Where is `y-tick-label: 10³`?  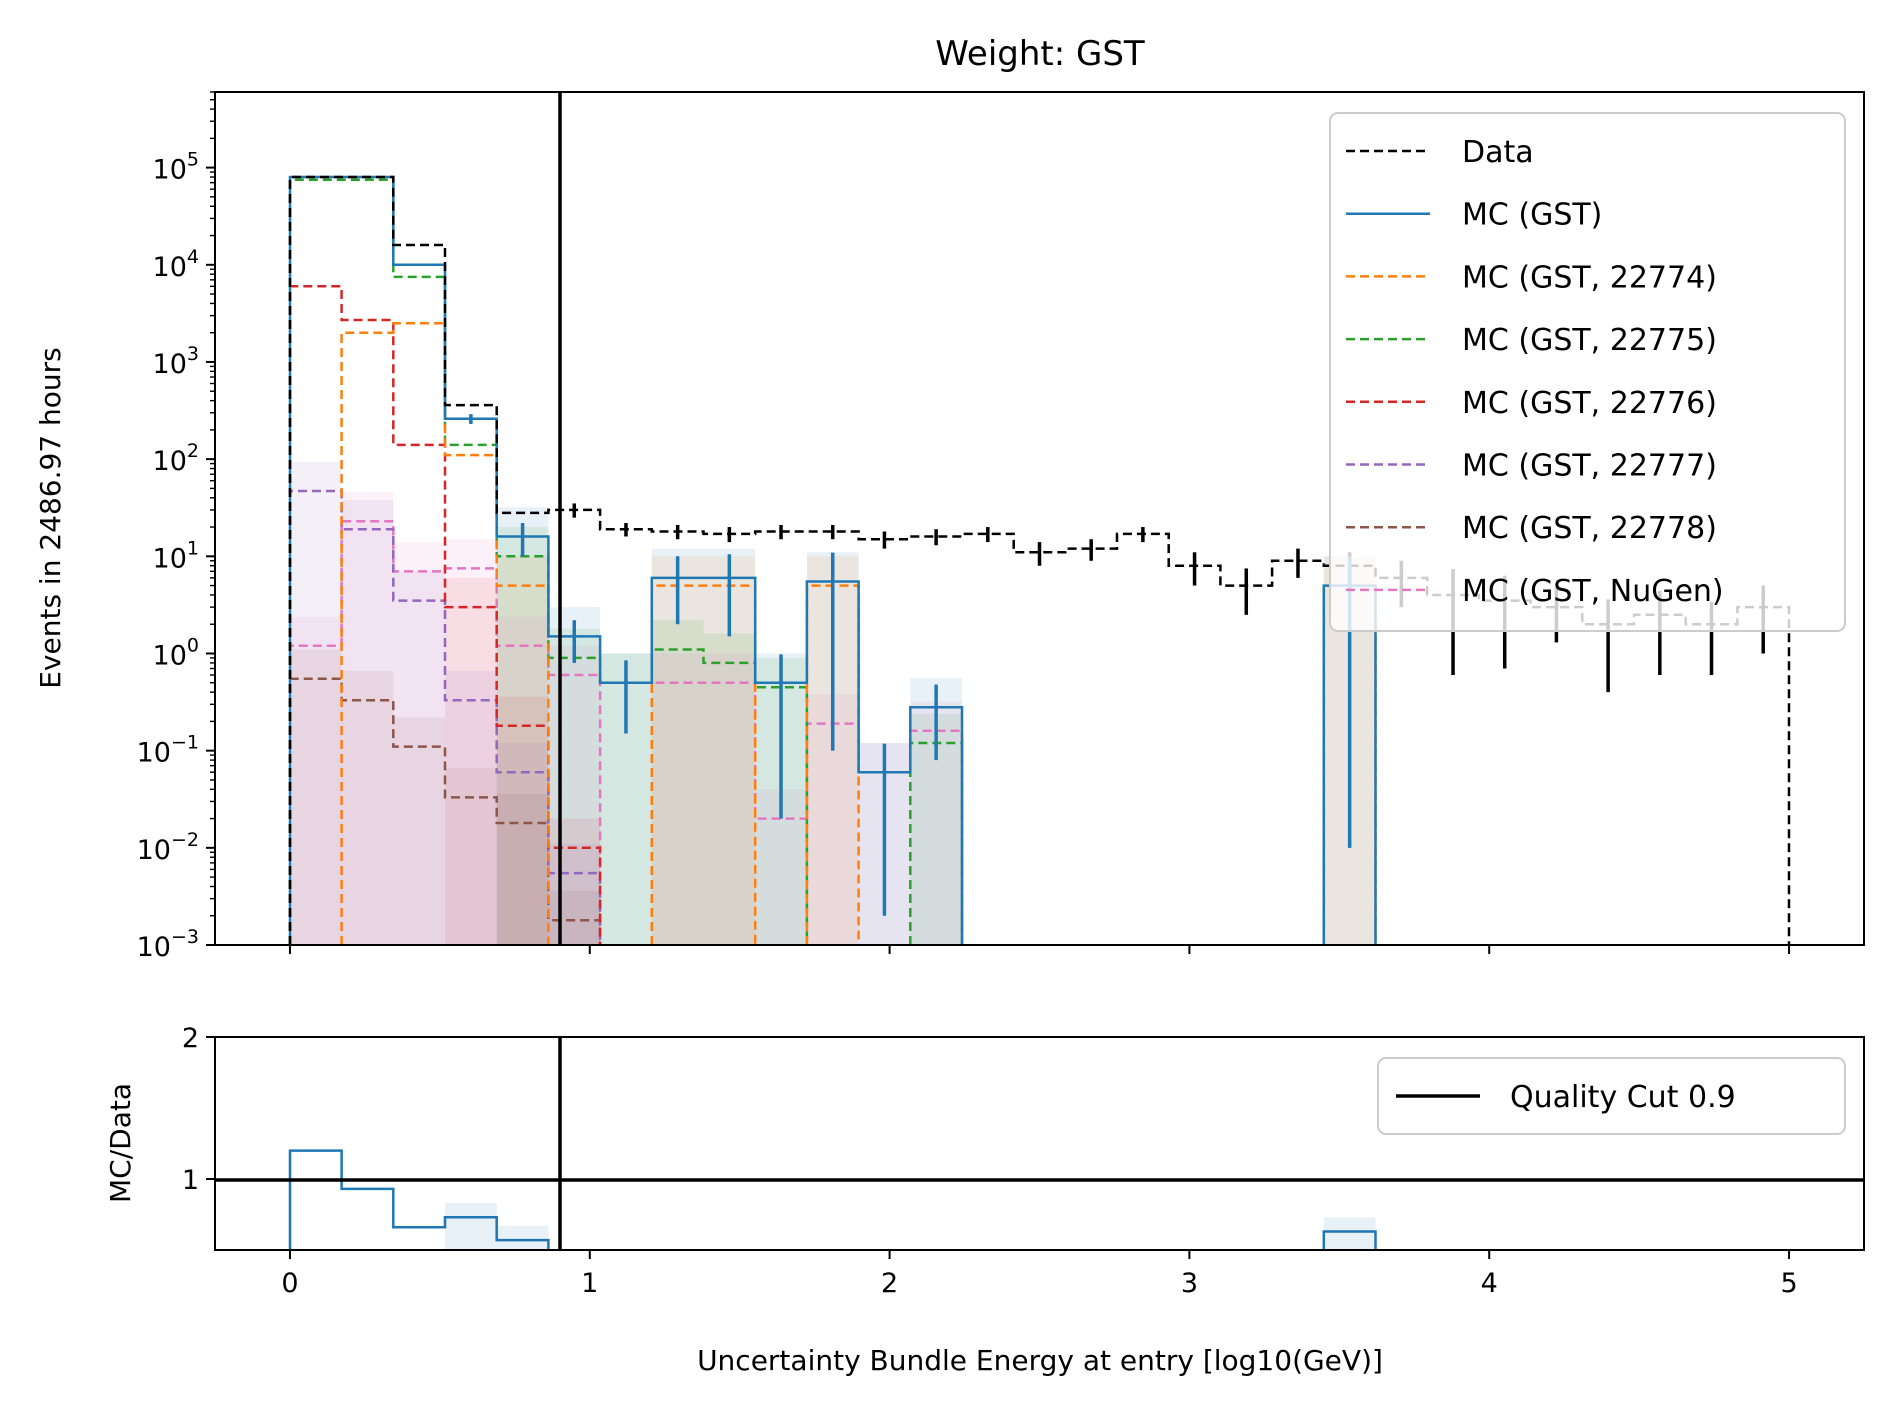
y-tick-label: 10³ is located at coordinates (176, 361).